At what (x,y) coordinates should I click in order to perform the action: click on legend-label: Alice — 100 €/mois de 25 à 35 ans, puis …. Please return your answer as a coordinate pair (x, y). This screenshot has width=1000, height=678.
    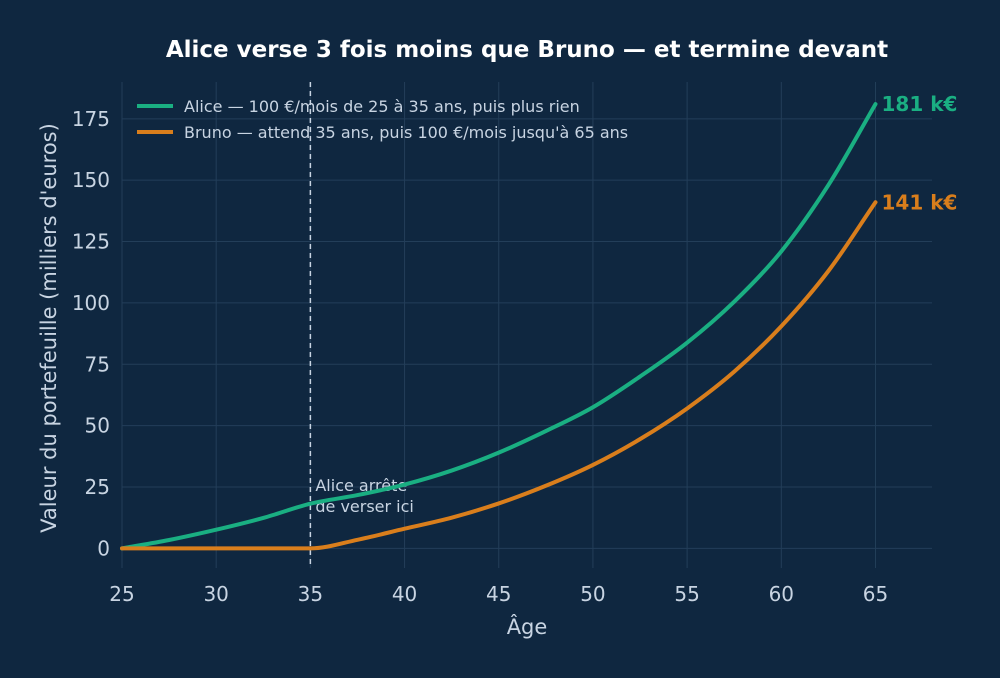
    Looking at the image, I should click on (382, 106).